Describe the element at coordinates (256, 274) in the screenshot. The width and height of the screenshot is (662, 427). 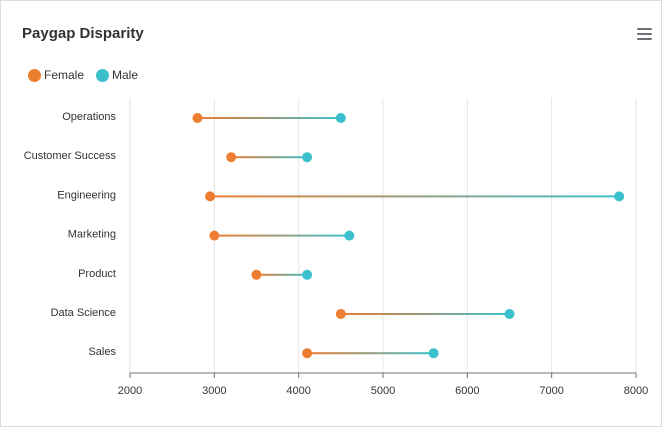
I see `dot-female-product` at that location.